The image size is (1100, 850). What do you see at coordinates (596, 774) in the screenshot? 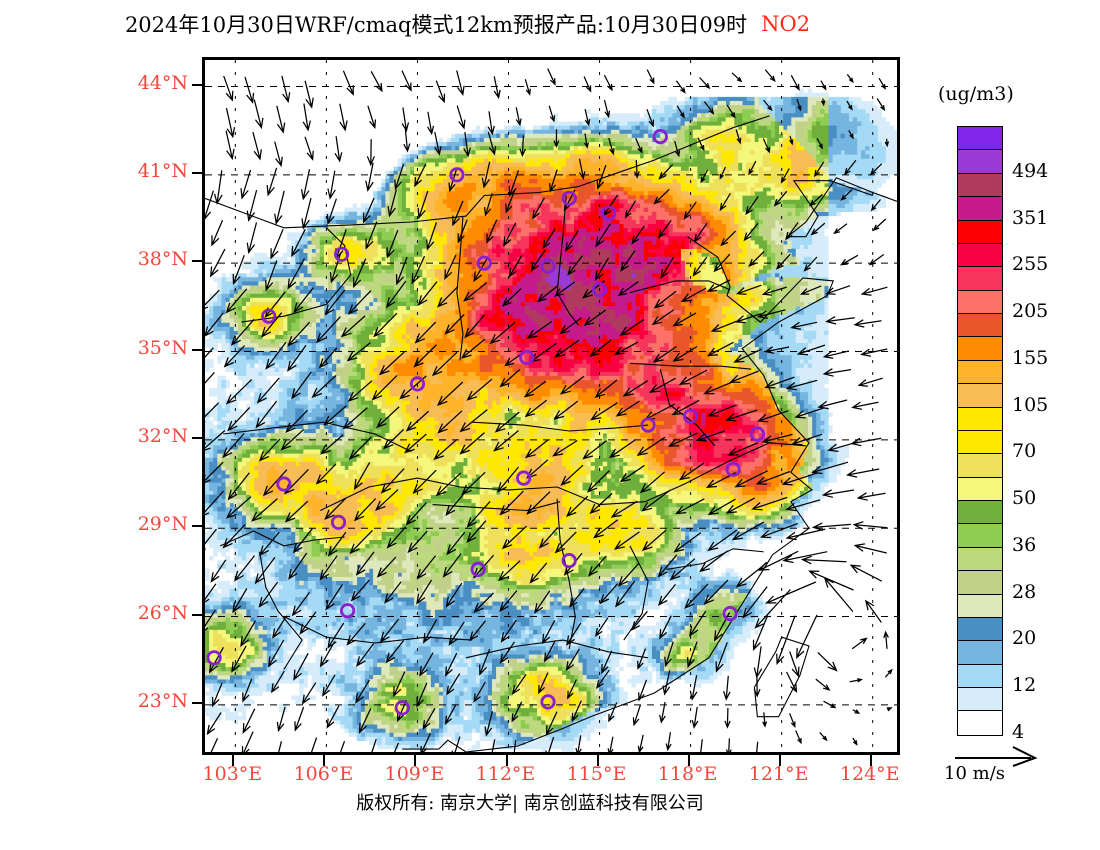
I see `x-axis-tick-label: 115°E` at bounding box center [596, 774].